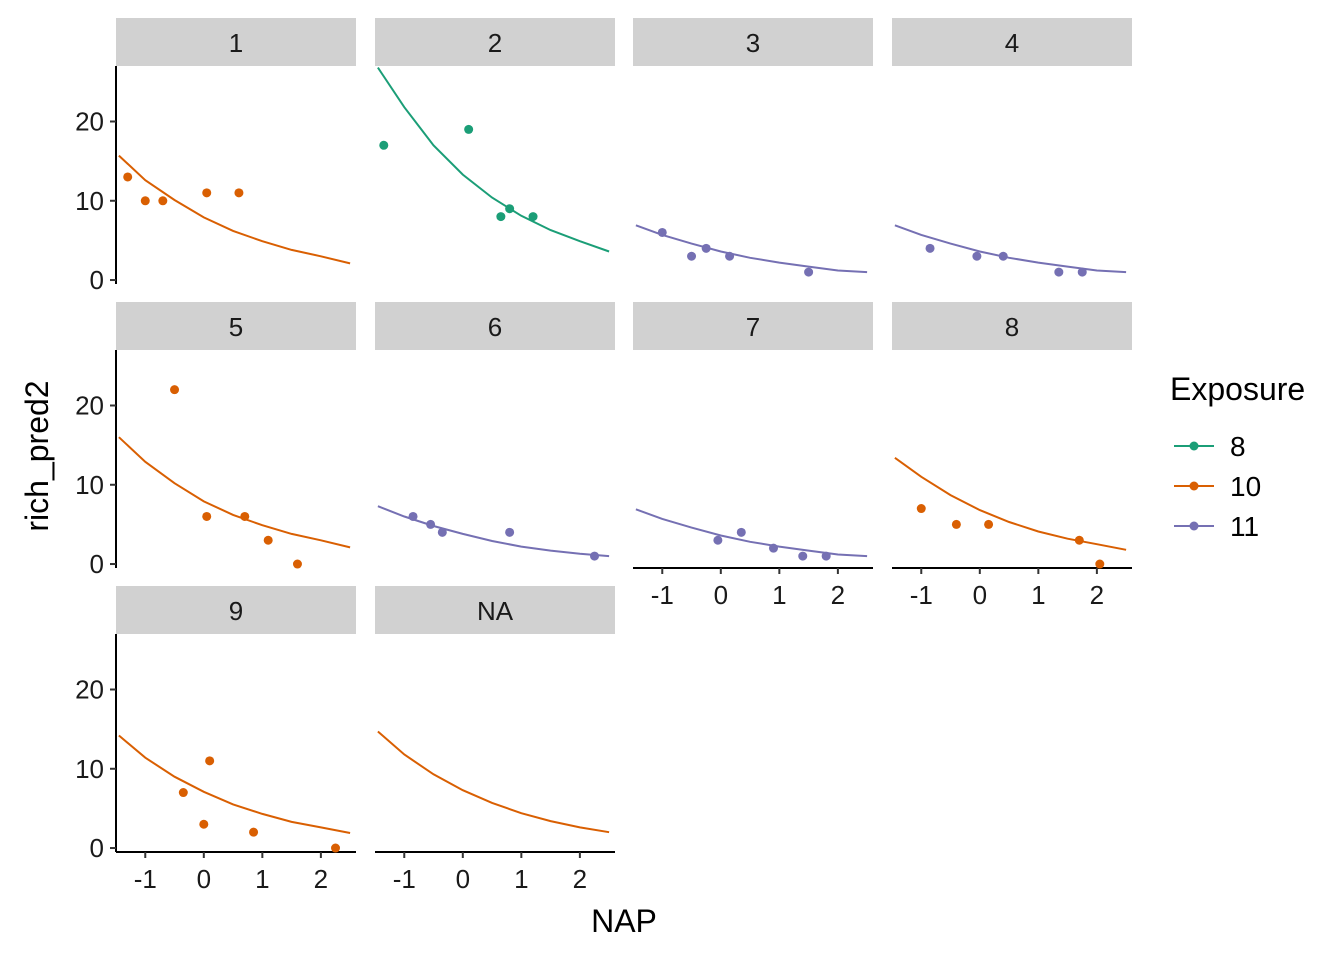 The width and height of the screenshot is (1344, 965). I want to click on facet-label: 5, so click(236, 327).